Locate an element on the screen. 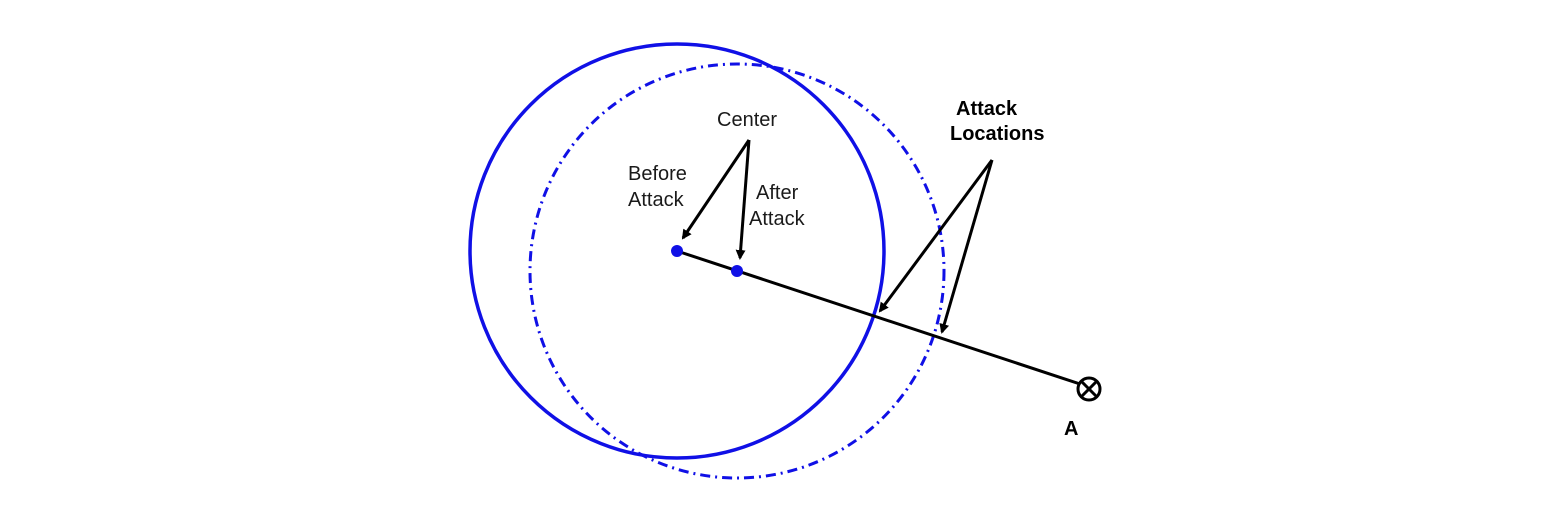 This screenshot has height=518, width=1544. arrow-center-before is located at coordinates (716, 189).